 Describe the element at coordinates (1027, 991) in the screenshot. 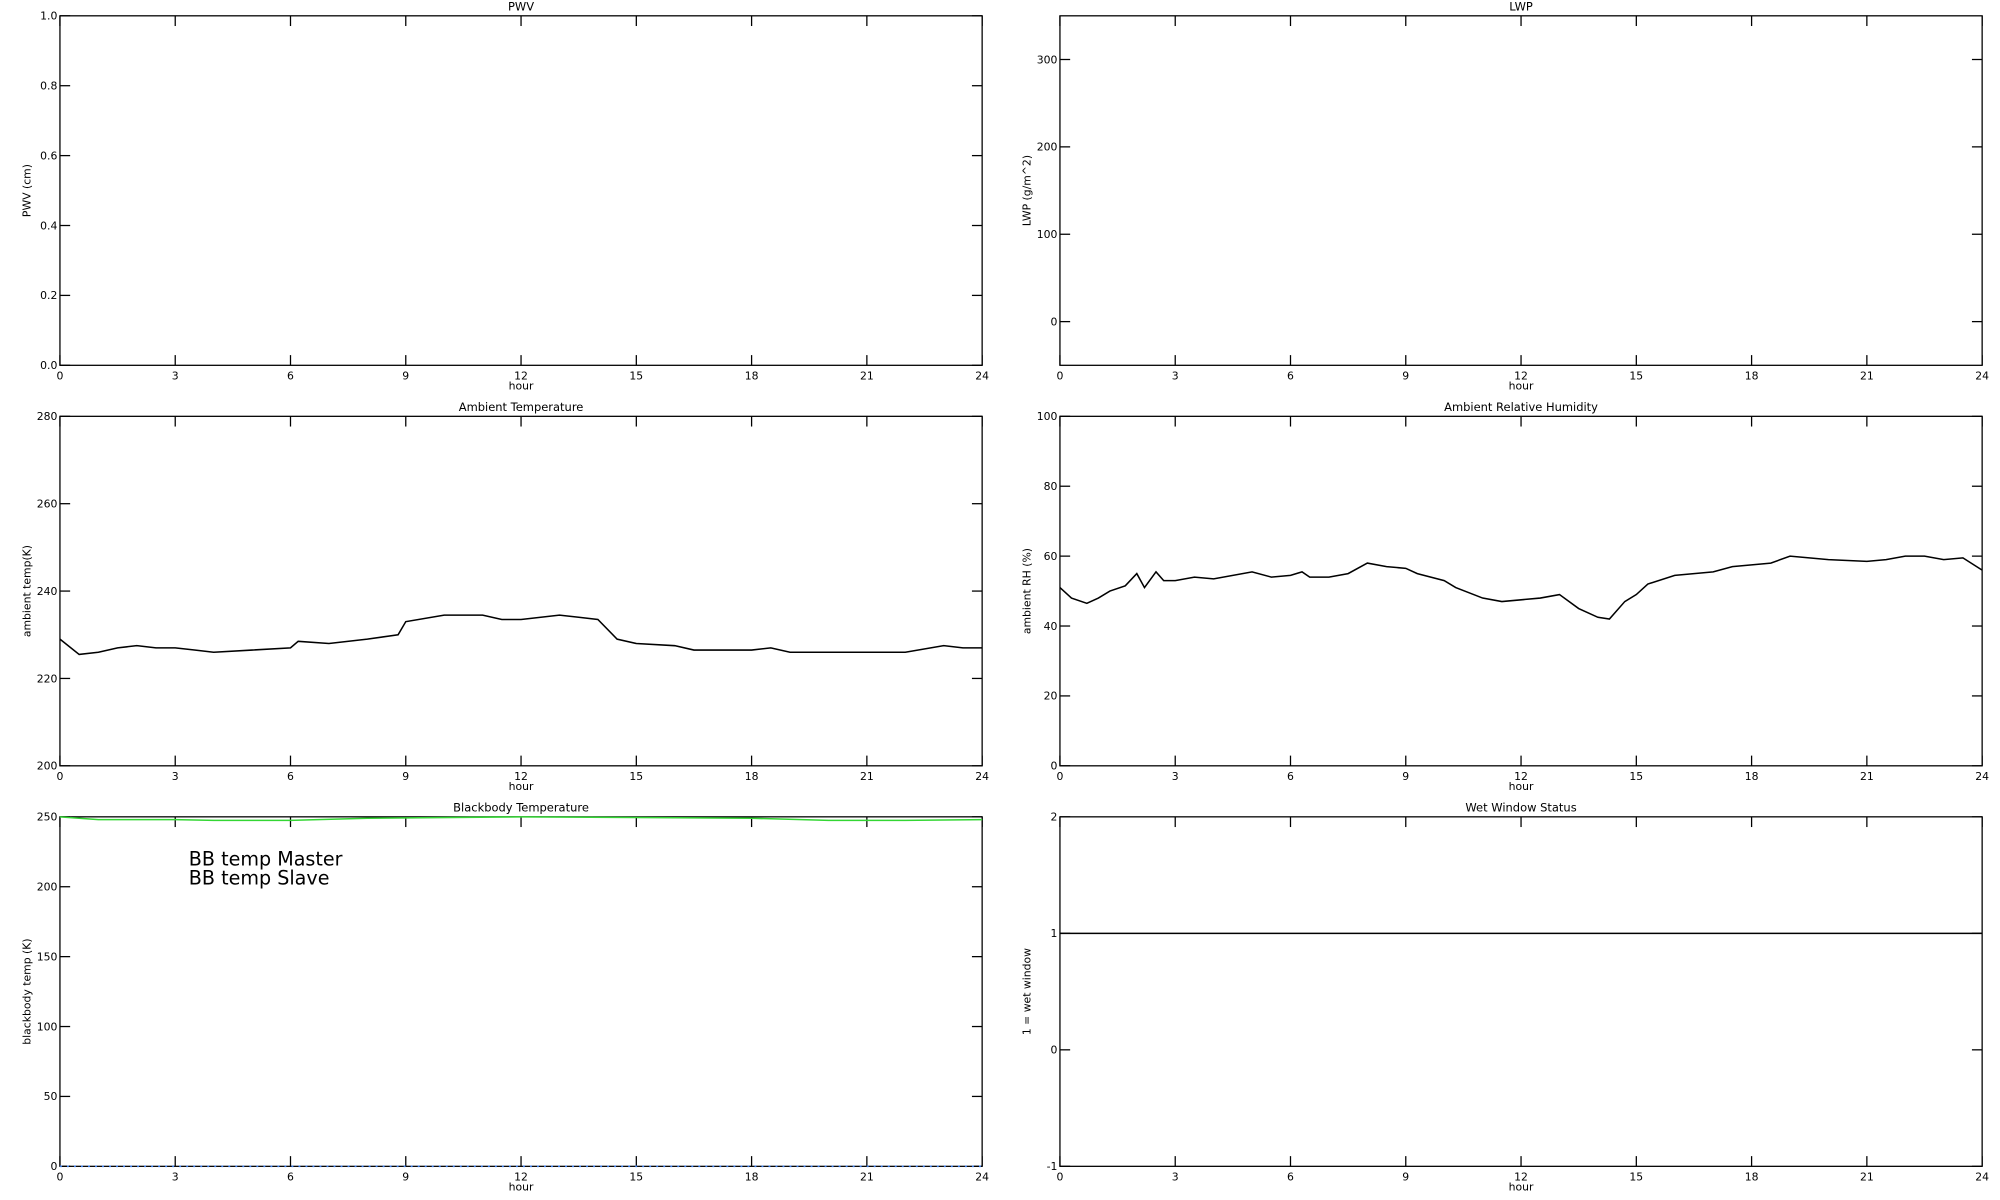

I see `y-axis-label: 1 = wet window` at that location.